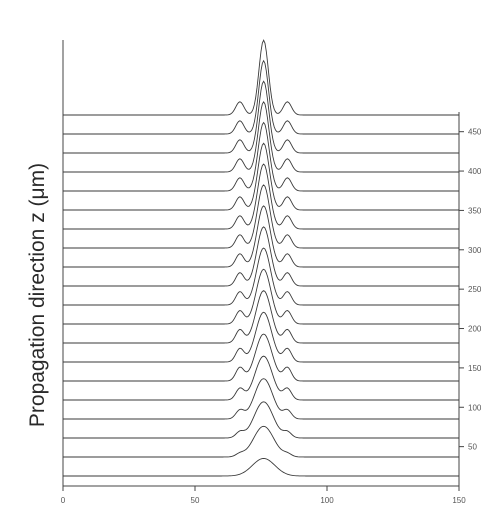 Image resolution: width=487 pixels, height=516 pixels. Describe the element at coordinates (327, 500) in the screenshot. I see `x-tick-label: 100` at that location.